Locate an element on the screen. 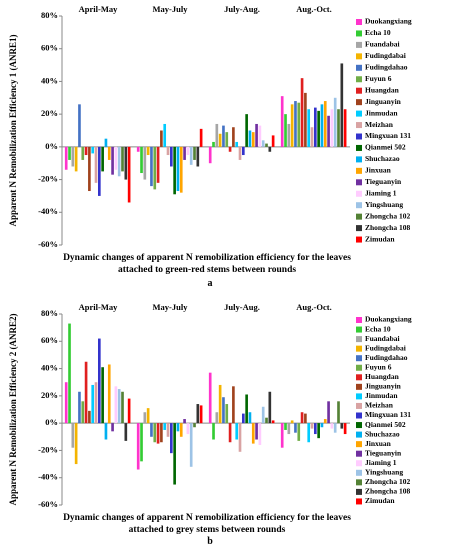  legend-label: Zhongcha 102 is located at coordinates (387, 481).